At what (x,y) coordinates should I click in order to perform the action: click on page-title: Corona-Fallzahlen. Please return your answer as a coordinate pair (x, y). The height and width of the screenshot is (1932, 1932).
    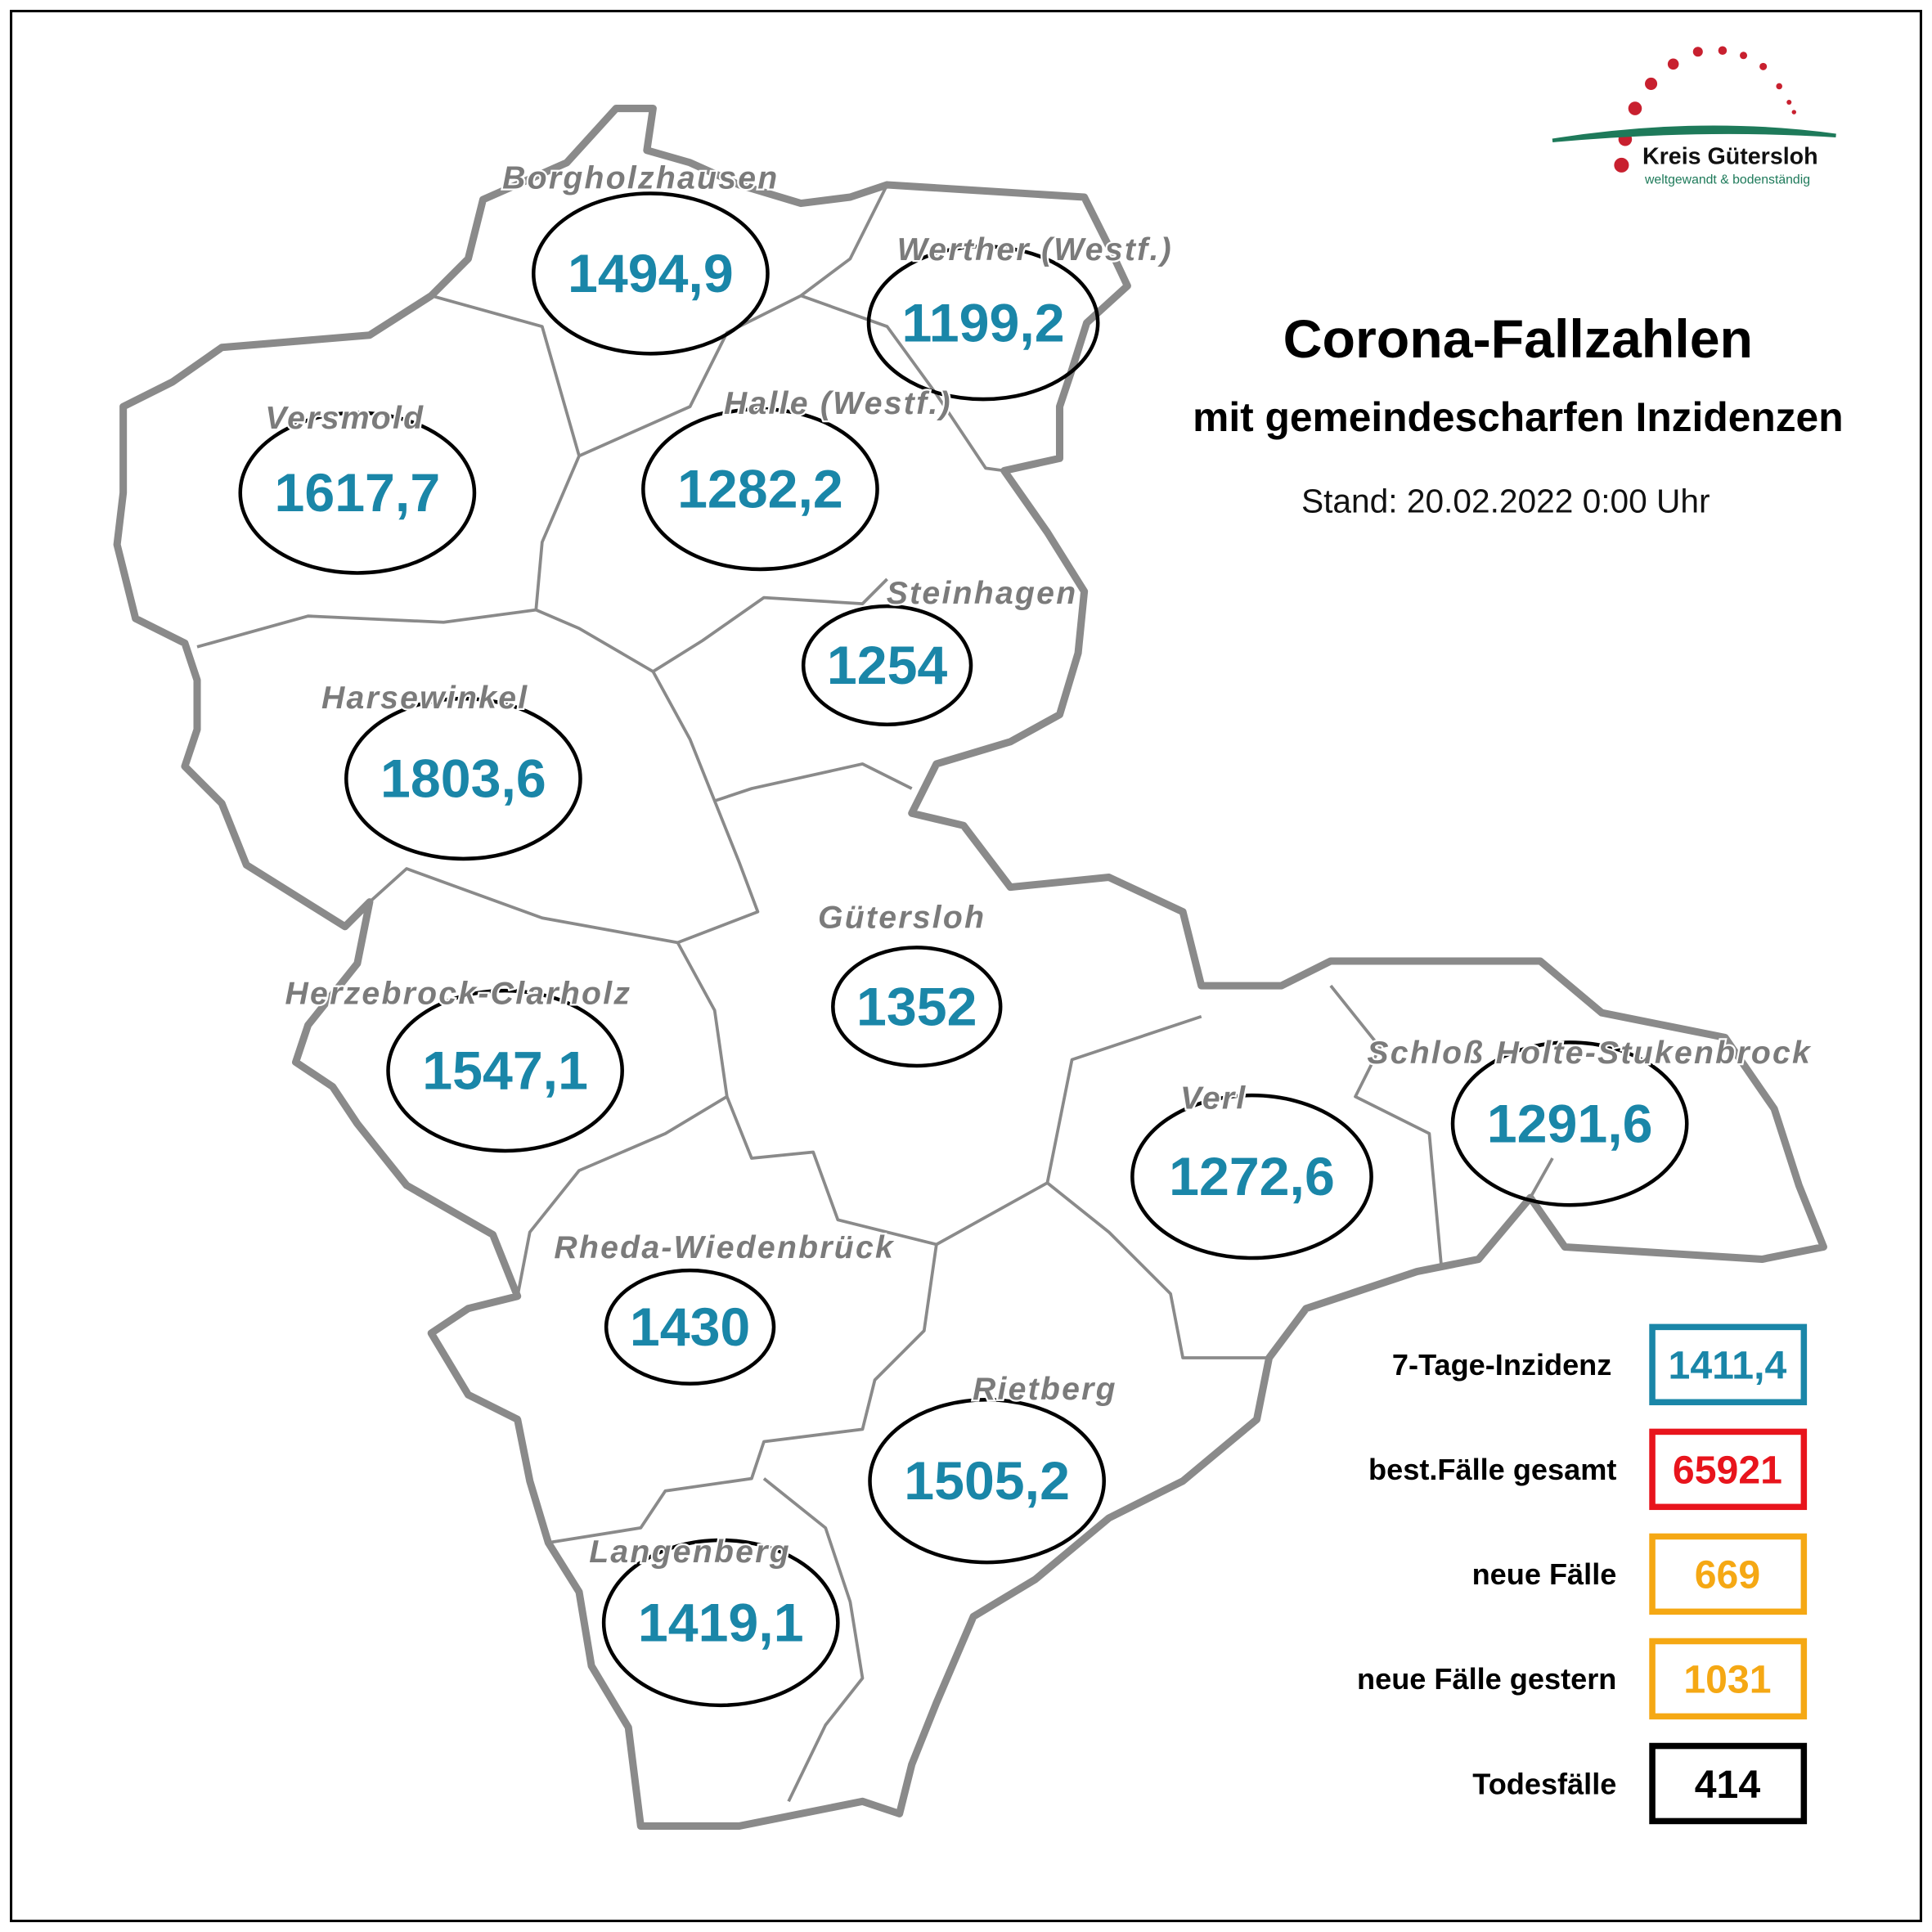
    Looking at the image, I should click on (1518, 339).